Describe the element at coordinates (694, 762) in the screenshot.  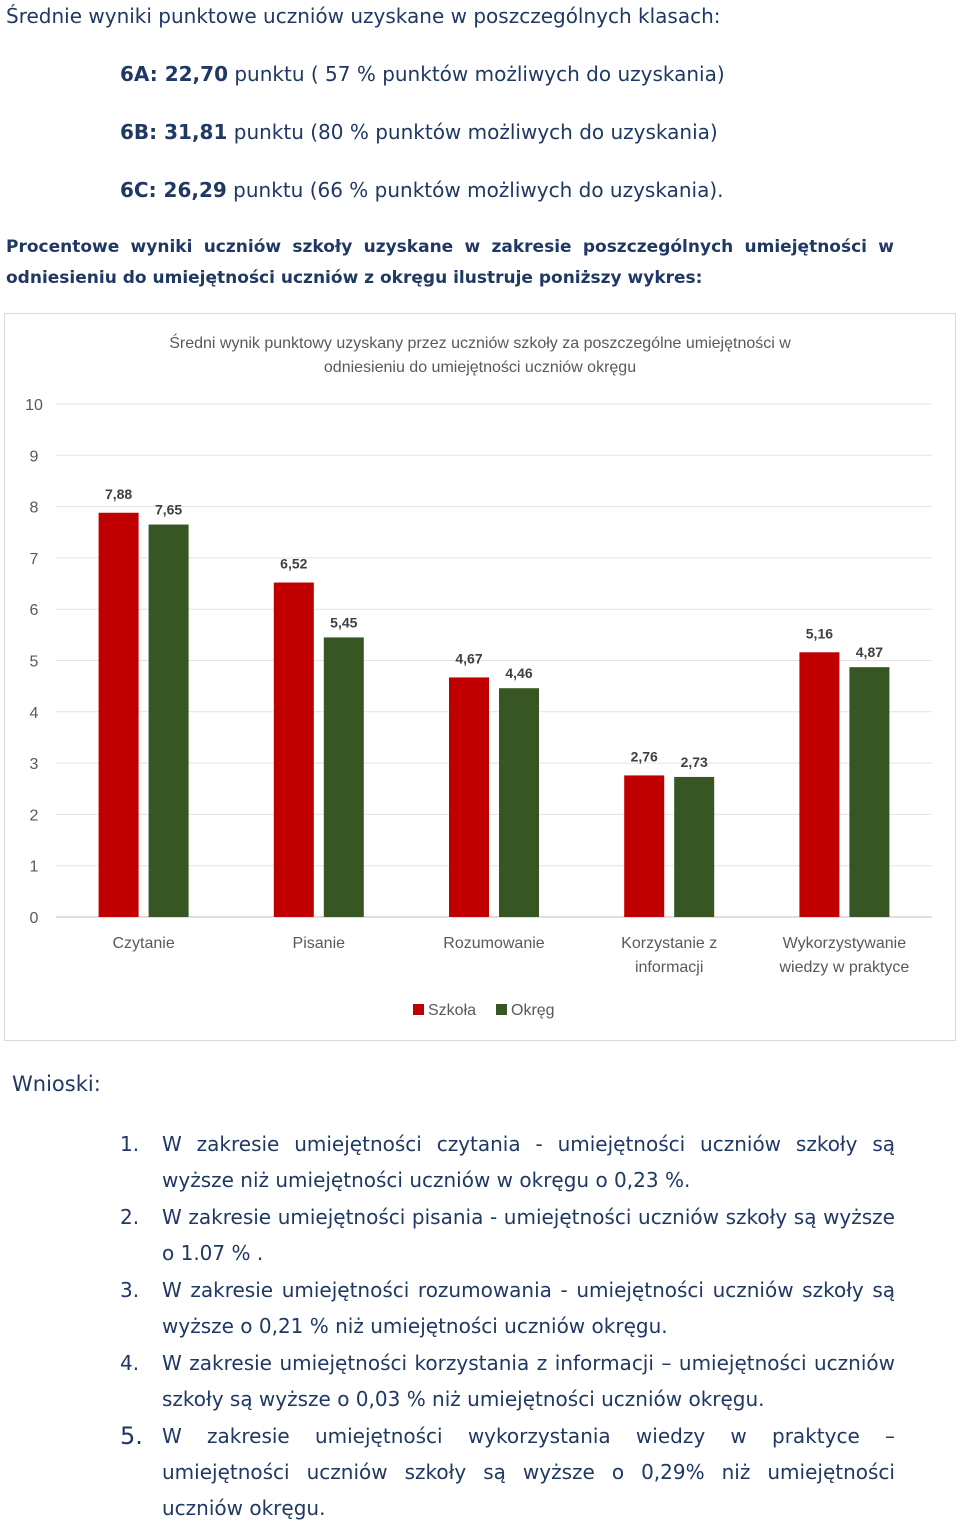
I see `data-label: 2,73` at that location.